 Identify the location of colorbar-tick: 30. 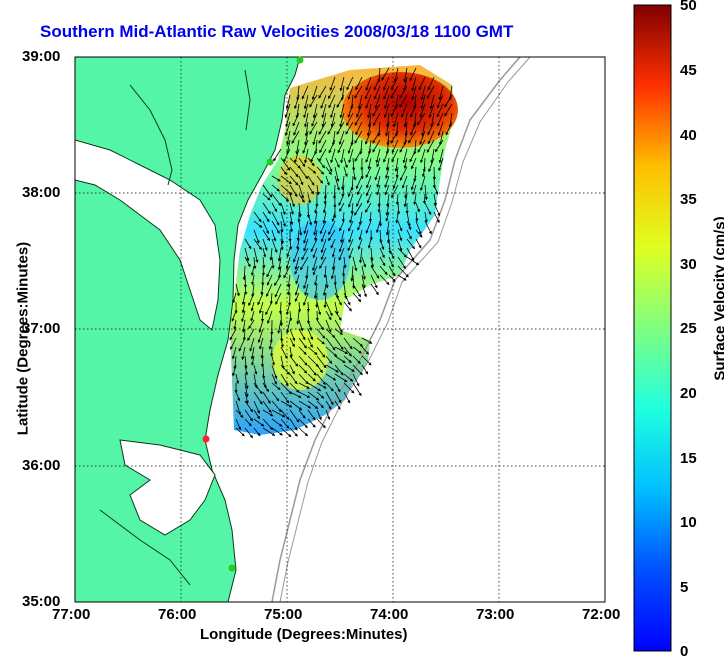
(688, 264).